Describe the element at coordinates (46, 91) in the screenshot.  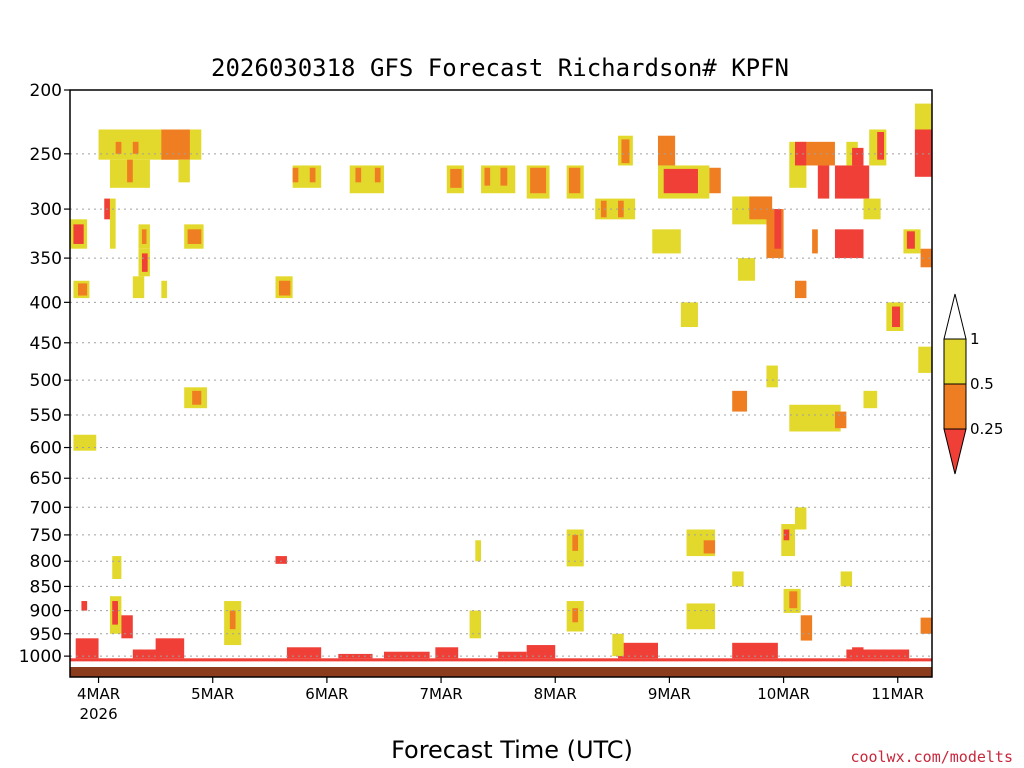
I see `y-tick-label: 200` at that location.